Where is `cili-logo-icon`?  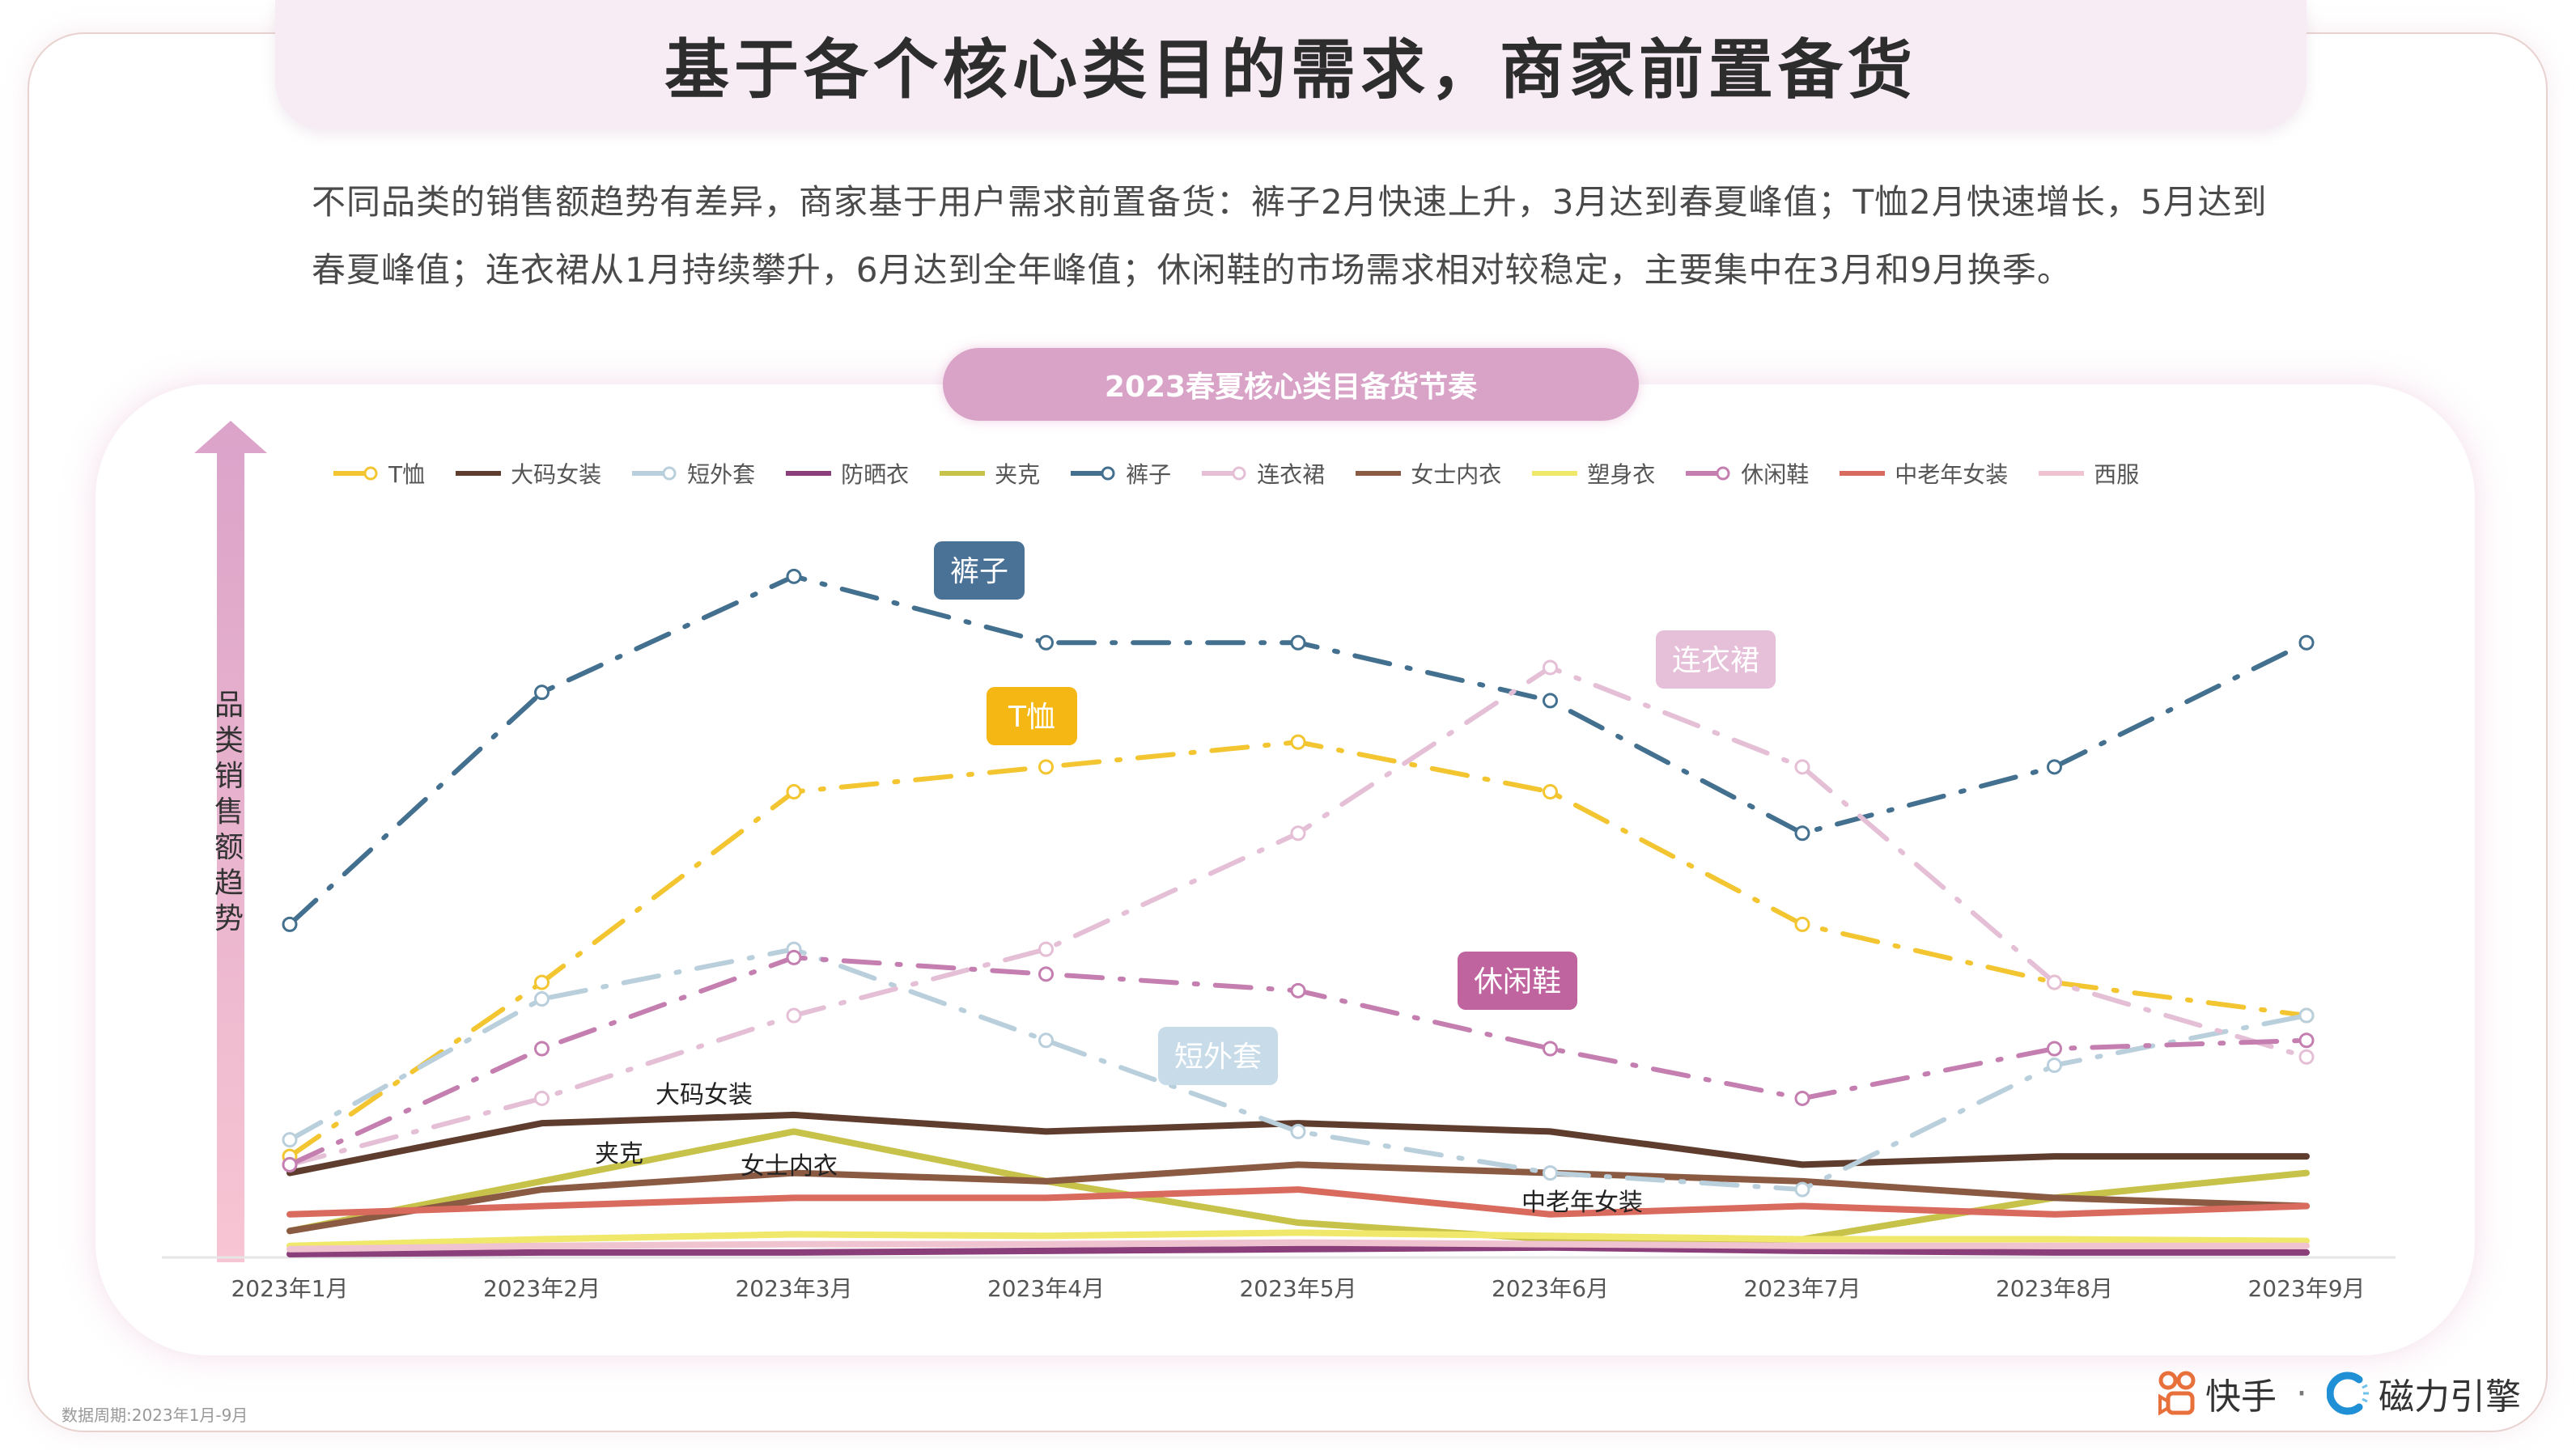 cili-logo-icon is located at coordinates (2348, 1393).